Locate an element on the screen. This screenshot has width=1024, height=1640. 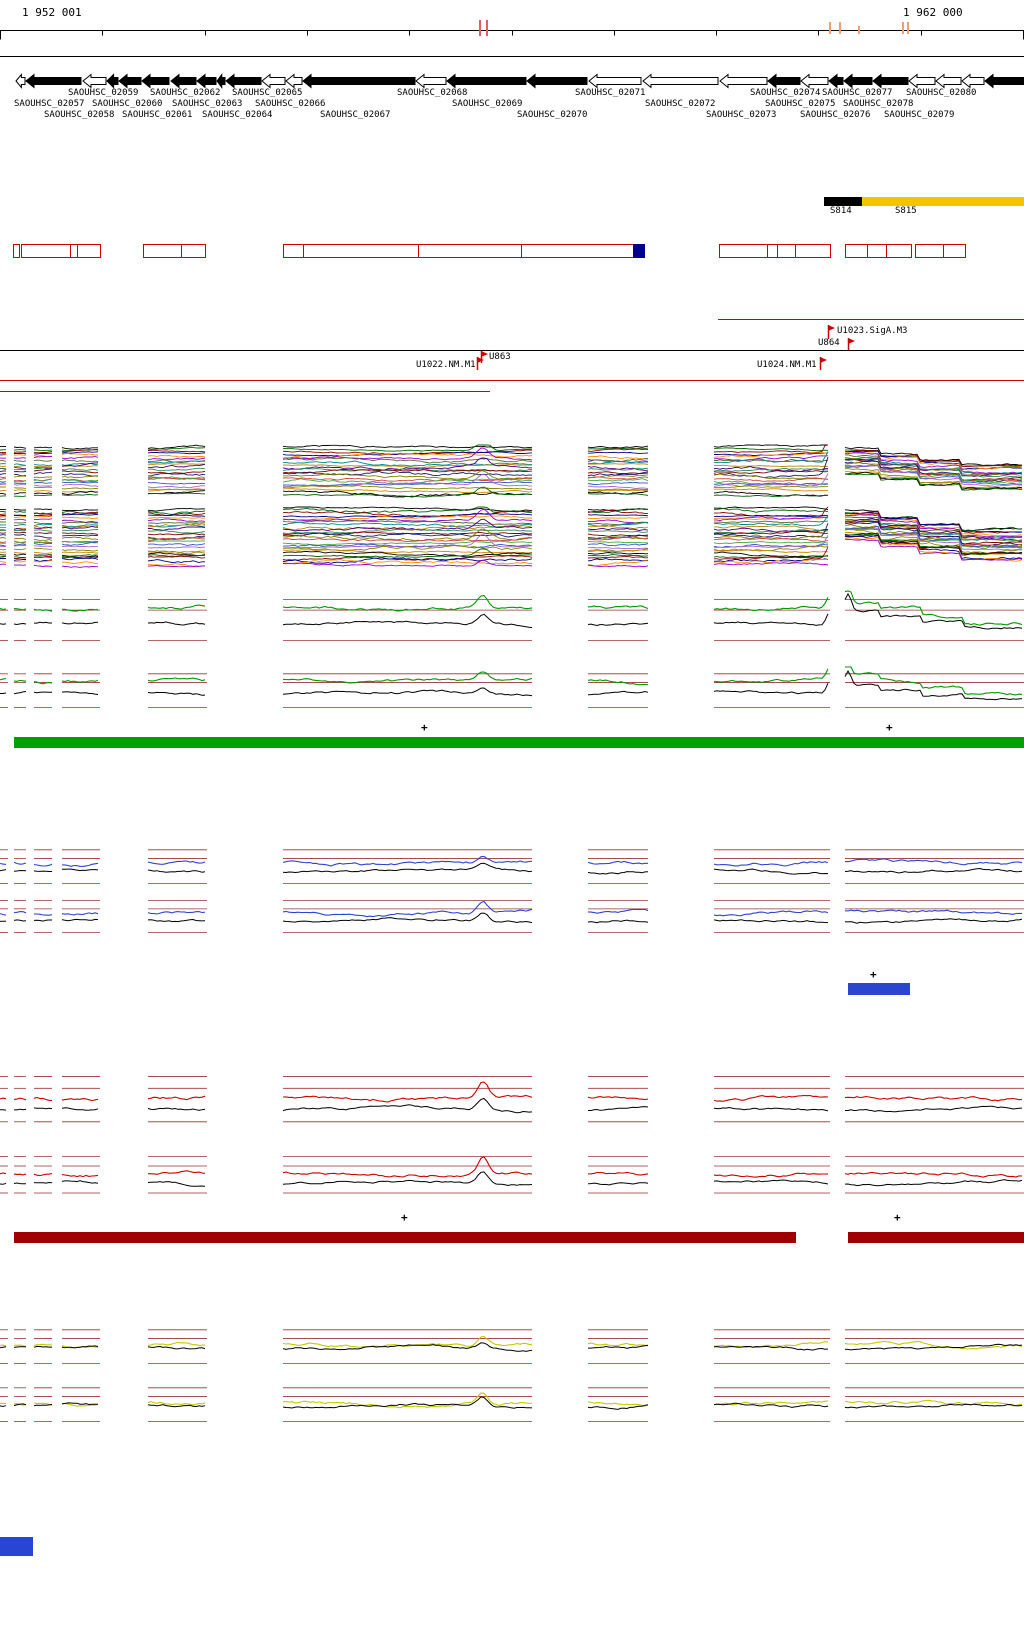
s814-segment is located at coordinates (843, 201).